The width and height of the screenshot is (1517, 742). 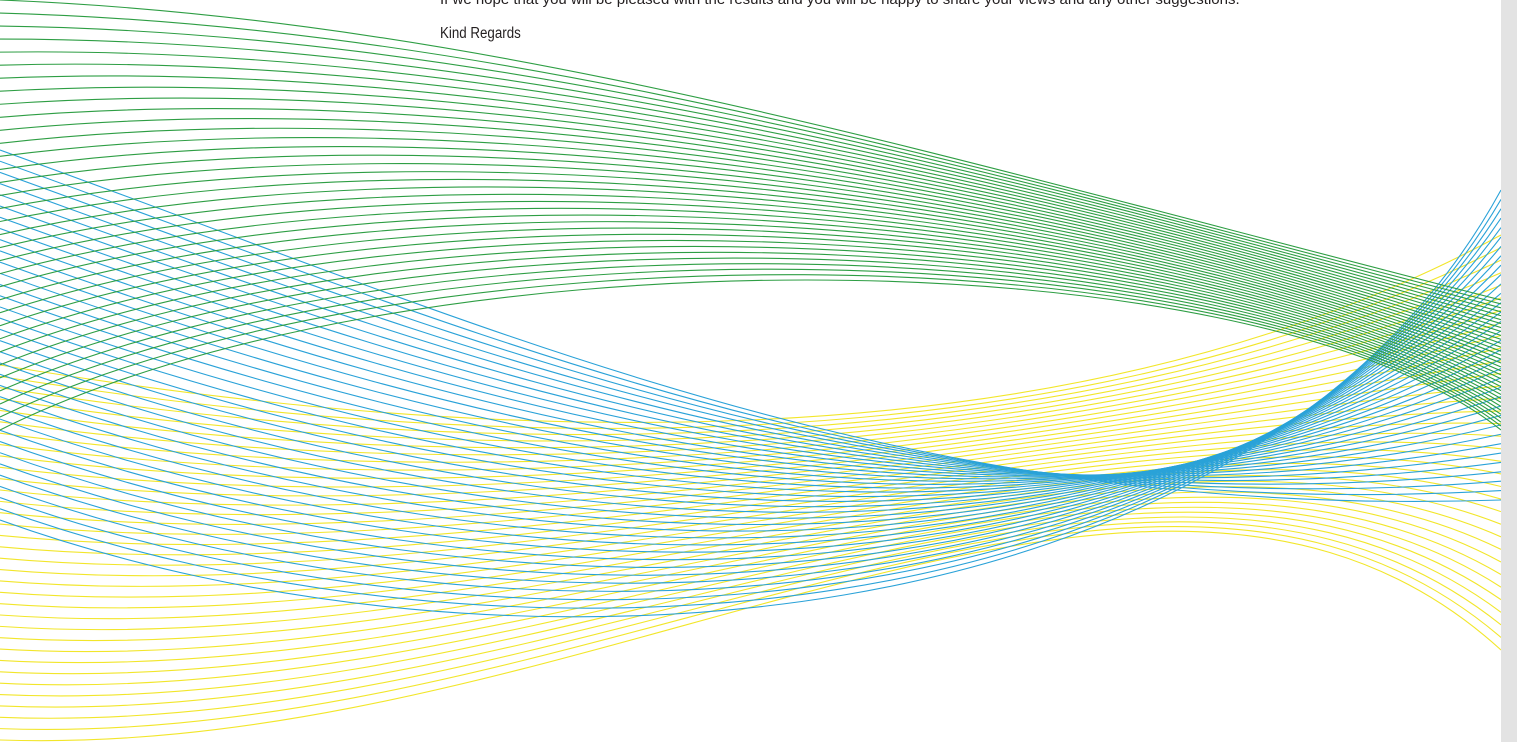 I want to click on sign-off-text: Kind Regards, so click(x=480, y=33).